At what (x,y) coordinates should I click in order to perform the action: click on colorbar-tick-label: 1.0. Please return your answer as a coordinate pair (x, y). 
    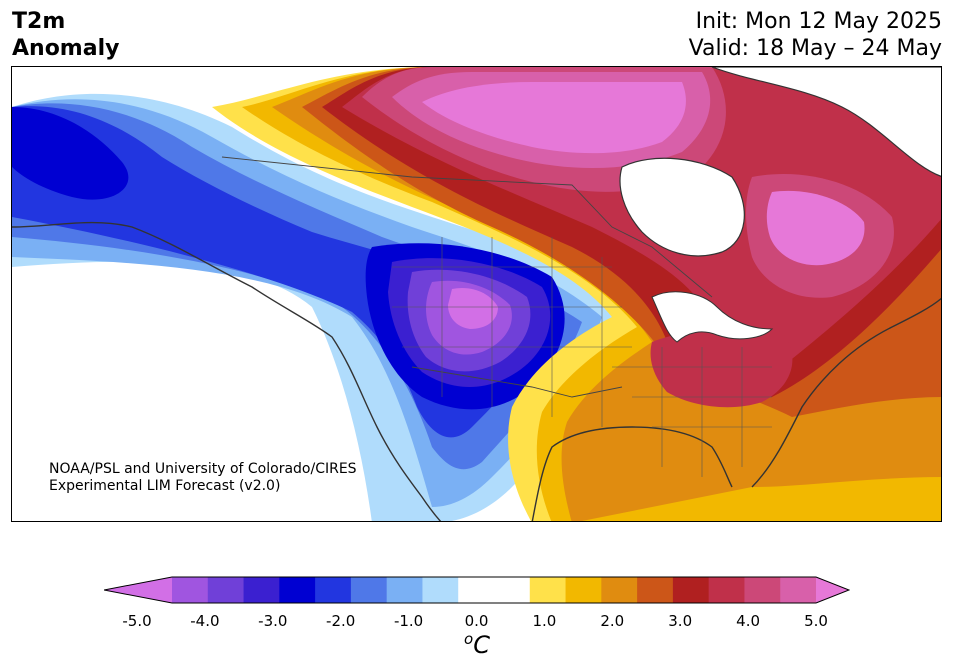
    Looking at the image, I should click on (544, 621).